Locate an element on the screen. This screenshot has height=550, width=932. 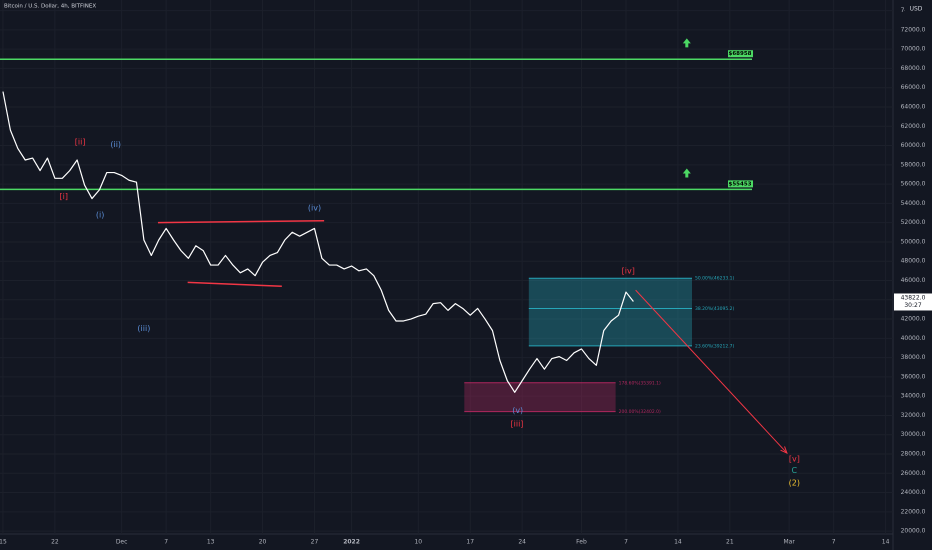
y-tick-label: 70000.0 is located at coordinates (913, 49).